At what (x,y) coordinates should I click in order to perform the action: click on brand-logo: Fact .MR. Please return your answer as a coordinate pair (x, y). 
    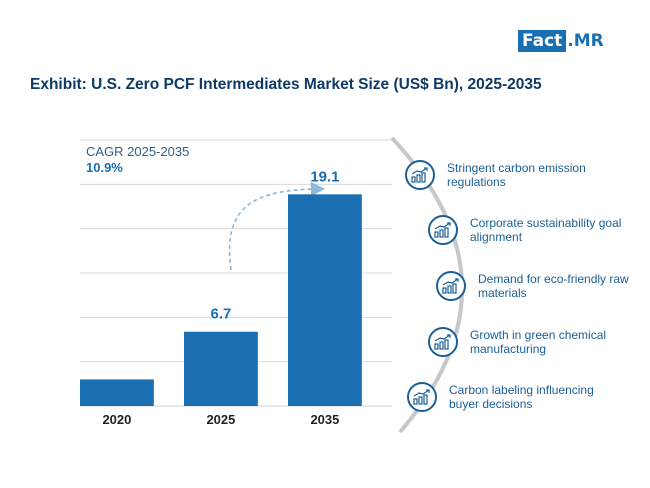
    Looking at the image, I should click on (562, 41).